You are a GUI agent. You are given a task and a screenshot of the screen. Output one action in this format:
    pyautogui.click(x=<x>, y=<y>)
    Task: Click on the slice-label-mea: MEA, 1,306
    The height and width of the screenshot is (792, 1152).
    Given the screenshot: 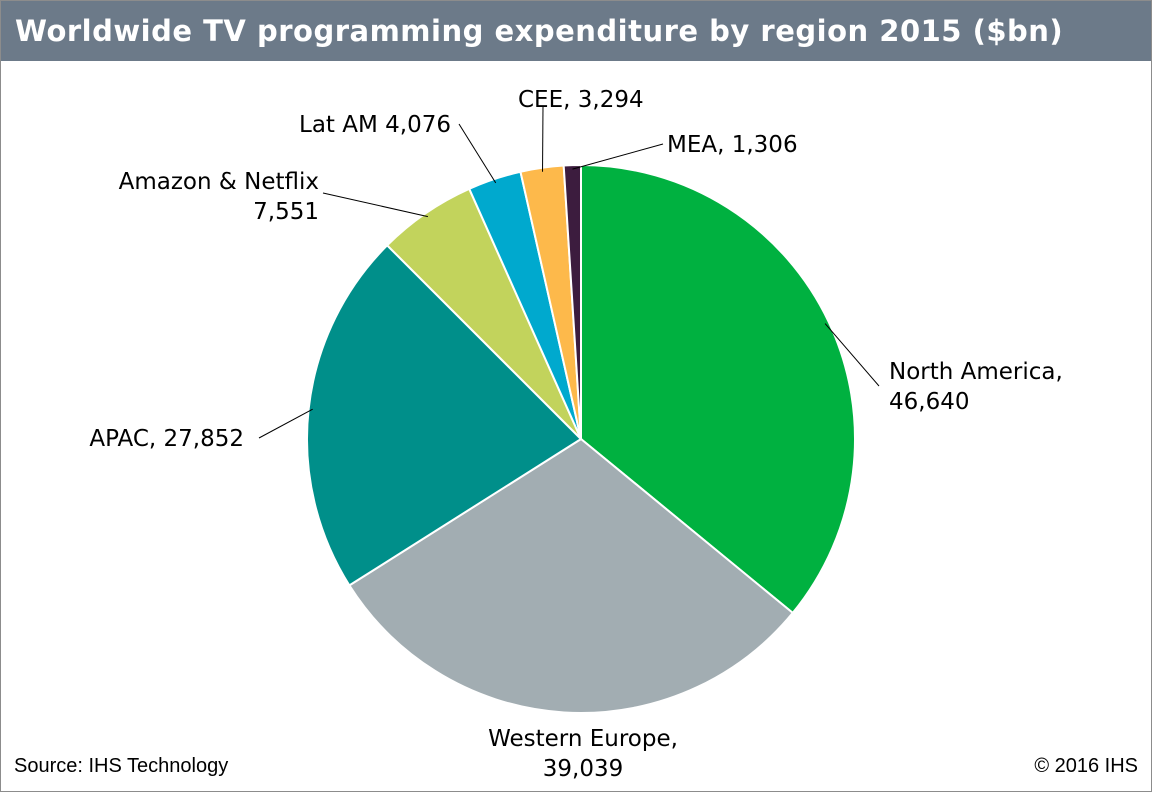 What is the action you would take?
    pyautogui.click(x=732, y=145)
    